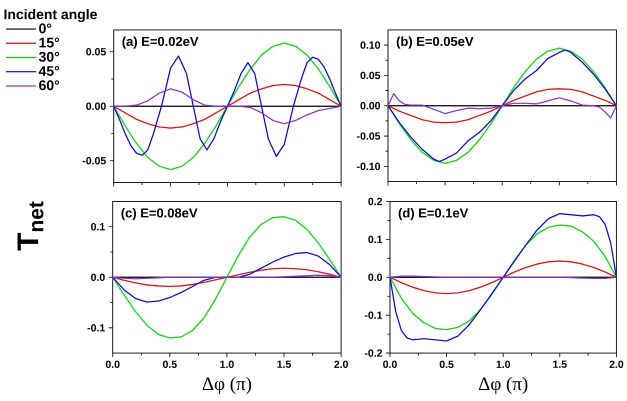 Image resolution: width=627 pixels, height=401 pixels. I want to click on legend-label: 15°, so click(49, 43).